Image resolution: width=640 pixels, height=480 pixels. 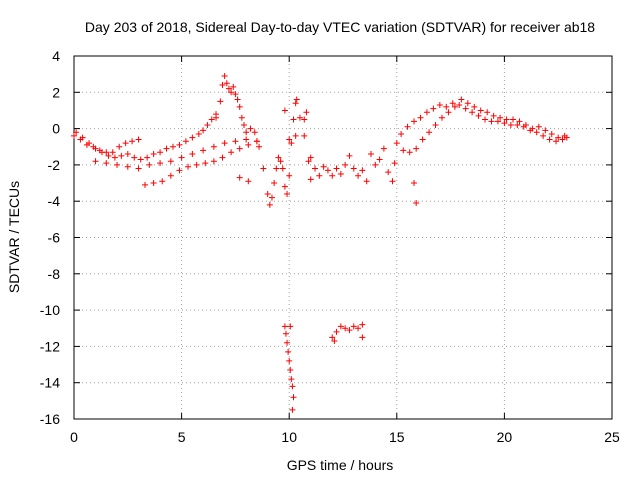 I want to click on series-track-e, so click(x=235, y=104).